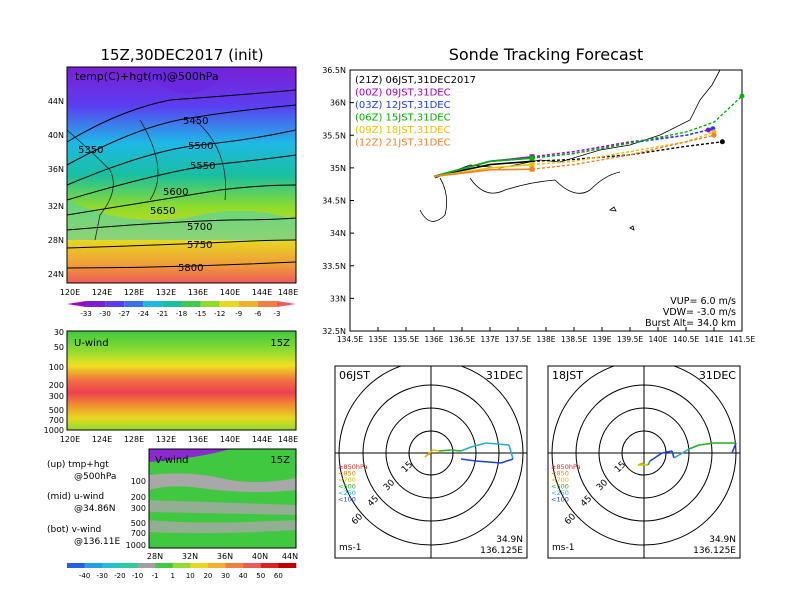  I want to click on hodo-legend-entry: <500, so click(560, 487).